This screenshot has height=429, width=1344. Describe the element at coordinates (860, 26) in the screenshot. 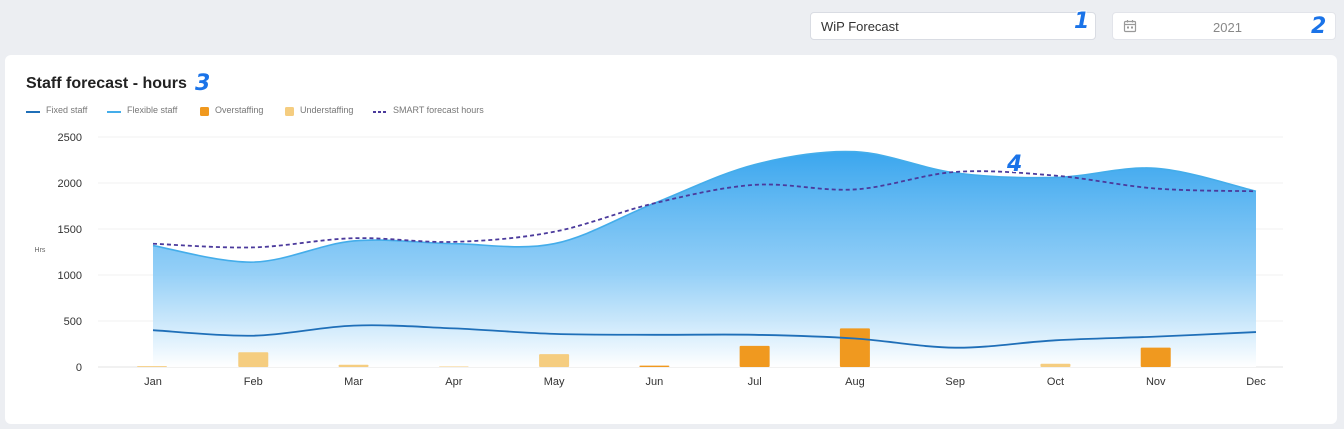

I see `wip-forecast-select-value: WiP Forecast` at that location.